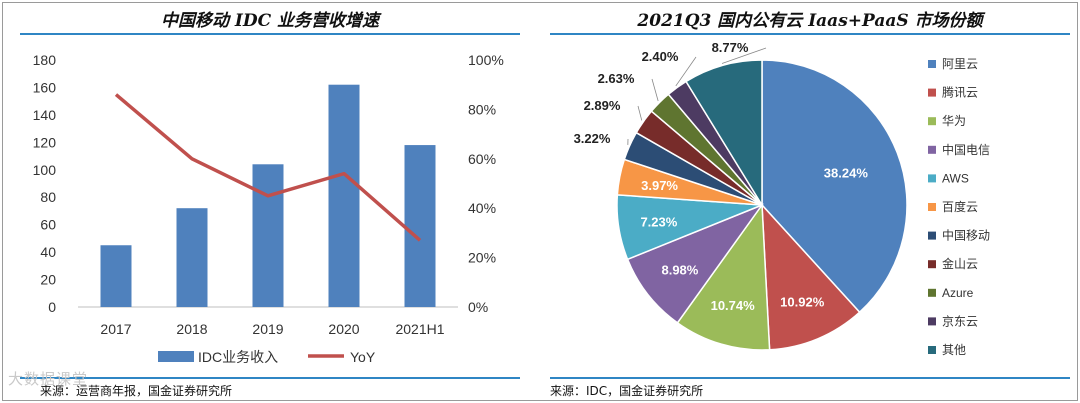 Image resolution: width=1080 pixels, height=403 pixels. I want to click on slice-value-label: 7.23%, so click(658, 221).